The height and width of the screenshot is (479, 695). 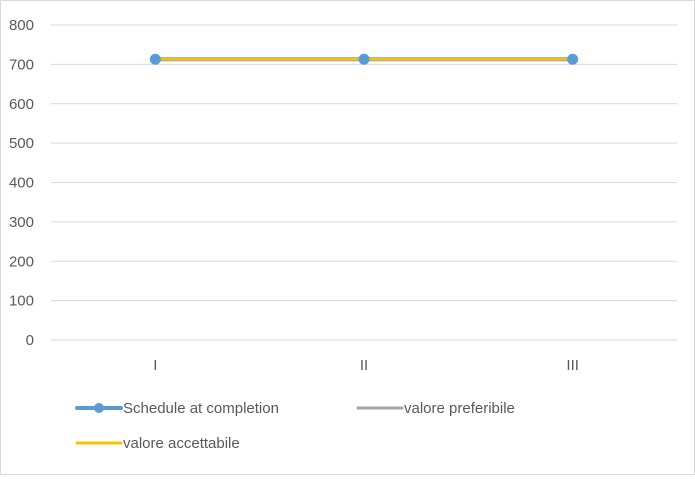 I want to click on legend-item-2: valore accettabile, so click(x=157, y=443).